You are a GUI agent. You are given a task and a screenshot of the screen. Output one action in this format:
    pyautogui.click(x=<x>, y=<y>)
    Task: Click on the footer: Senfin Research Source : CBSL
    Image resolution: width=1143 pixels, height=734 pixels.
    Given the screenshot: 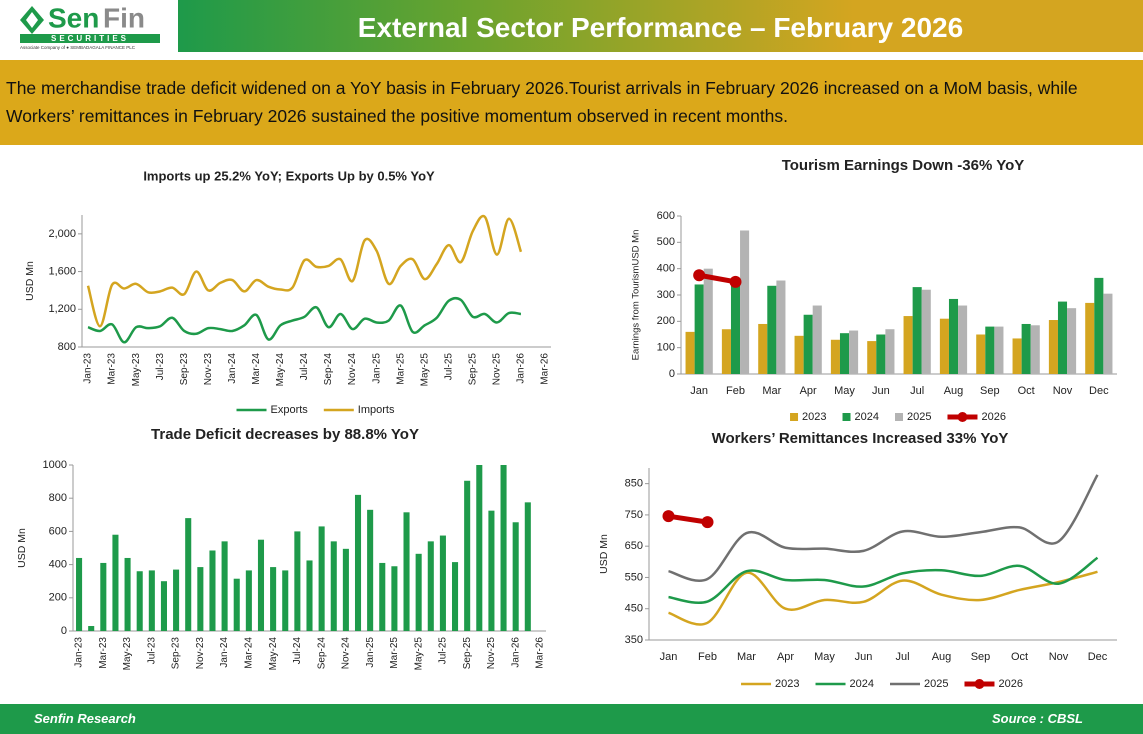 What is the action you would take?
    pyautogui.click(x=571, y=719)
    